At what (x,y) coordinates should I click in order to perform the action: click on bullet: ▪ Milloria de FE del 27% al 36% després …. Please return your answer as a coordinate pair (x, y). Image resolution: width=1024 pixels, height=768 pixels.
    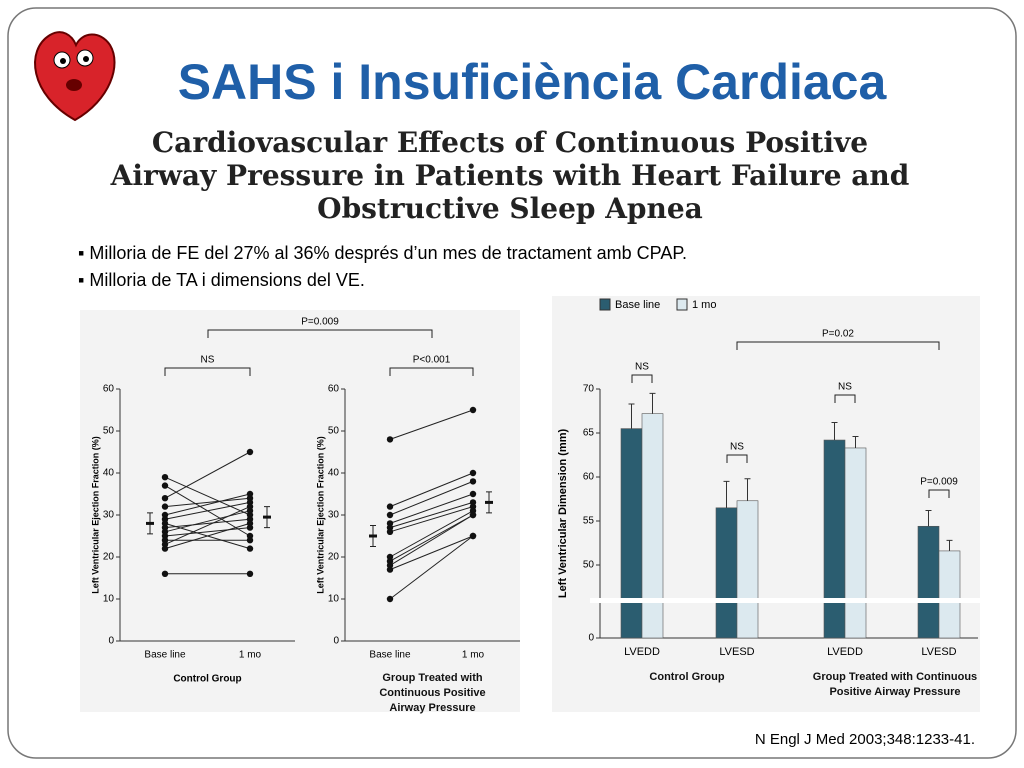
    Looking at the image, I should click on (383, 253).